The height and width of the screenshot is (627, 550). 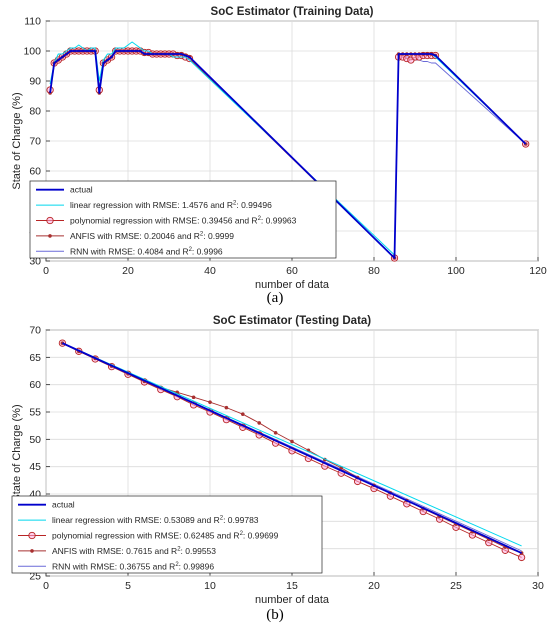 What do you see at coordinates (35, 262) in the screenshot?
I see `y-tick-label: 30` at bounding box center [35, 262].